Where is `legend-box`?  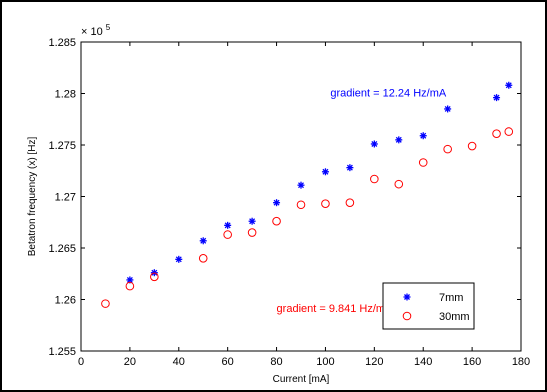
legend-box is located at coordinates (428, 306).